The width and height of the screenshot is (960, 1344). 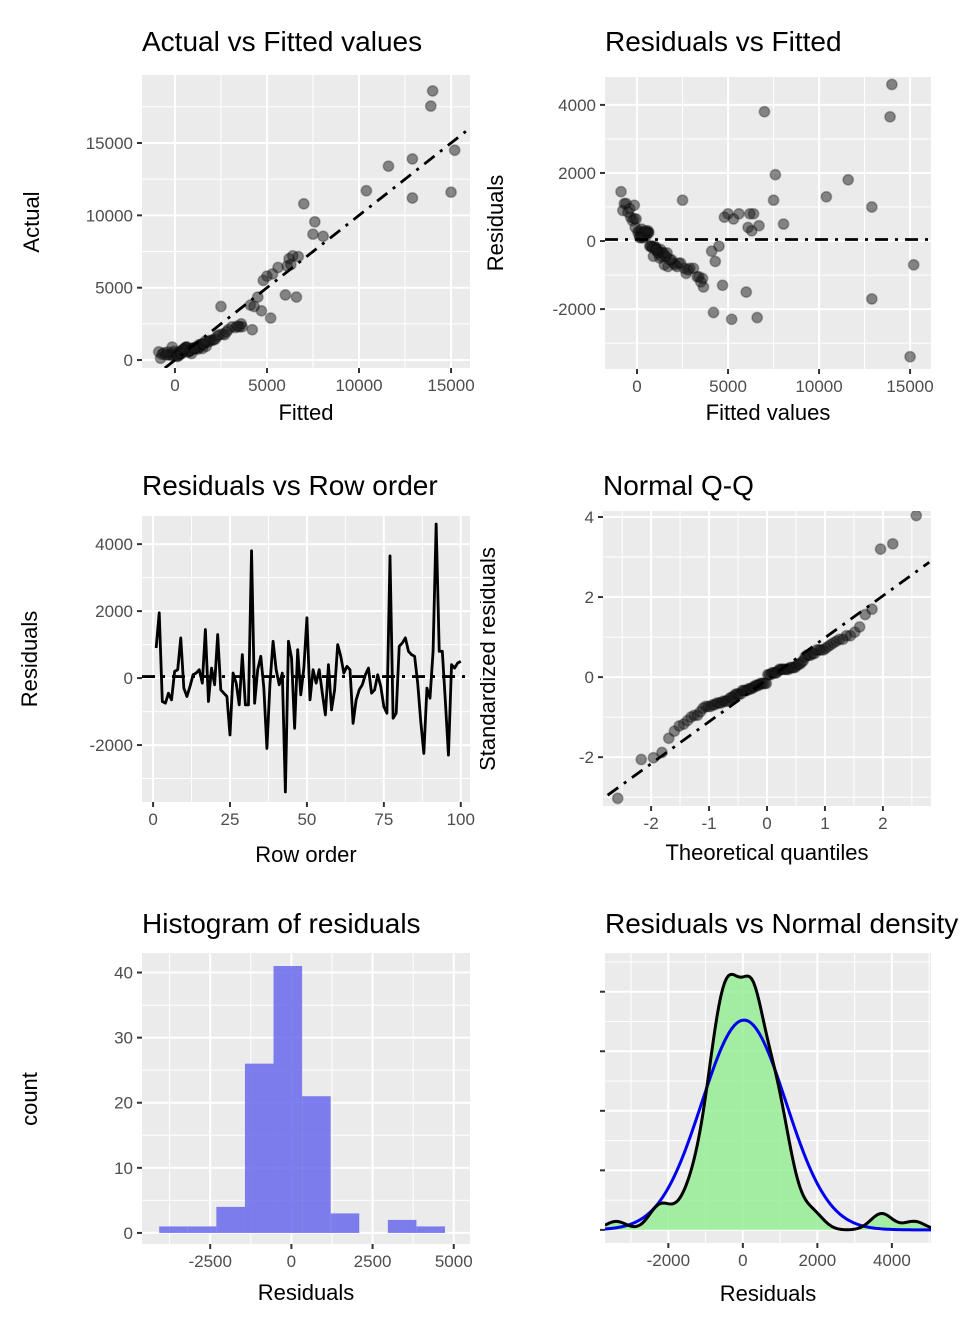 I want to click on density-area, so click(x=768, y=1102).